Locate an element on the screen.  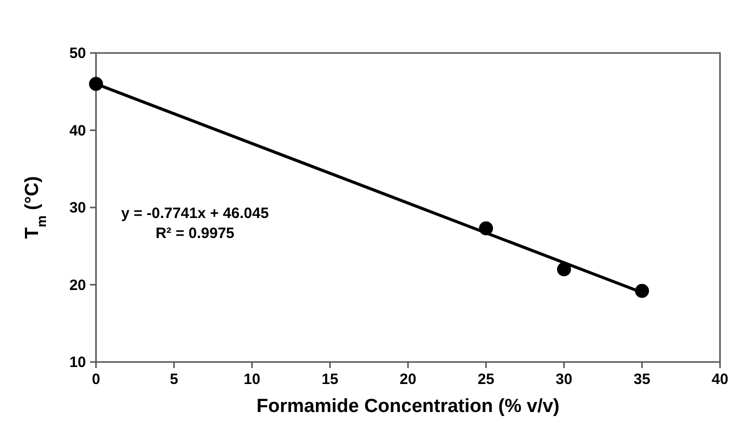
x-tick-label: 0 is located at coordinates (96, 379).